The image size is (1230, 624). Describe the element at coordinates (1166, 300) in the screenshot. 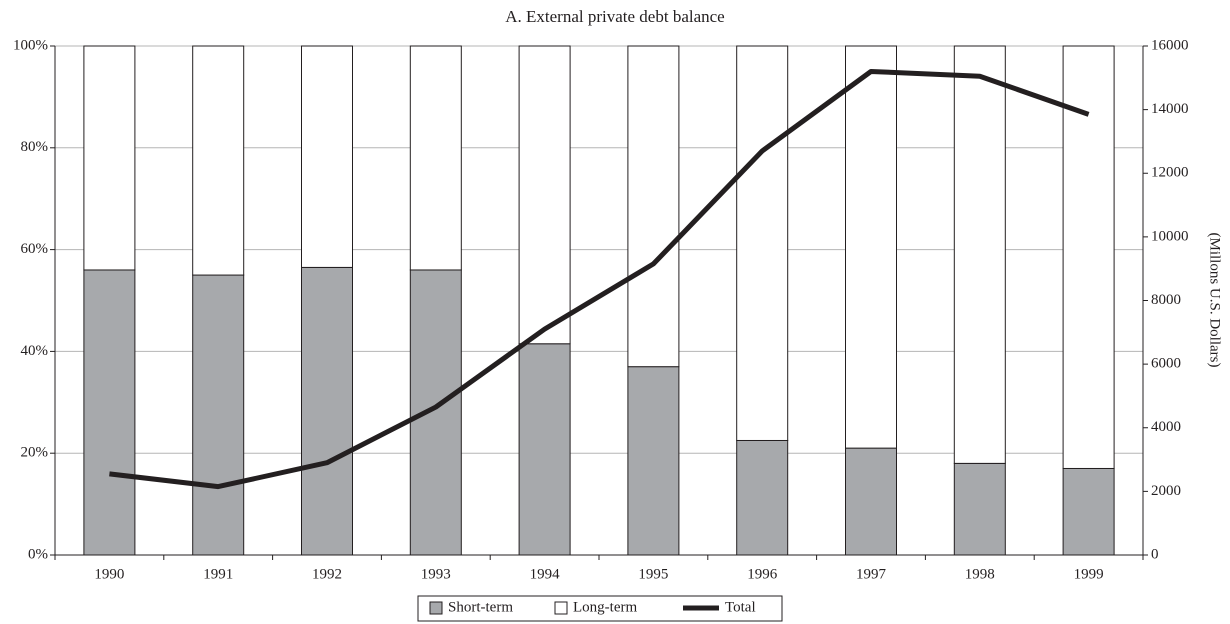

I see `y2-tick-label: 8000` at that location.